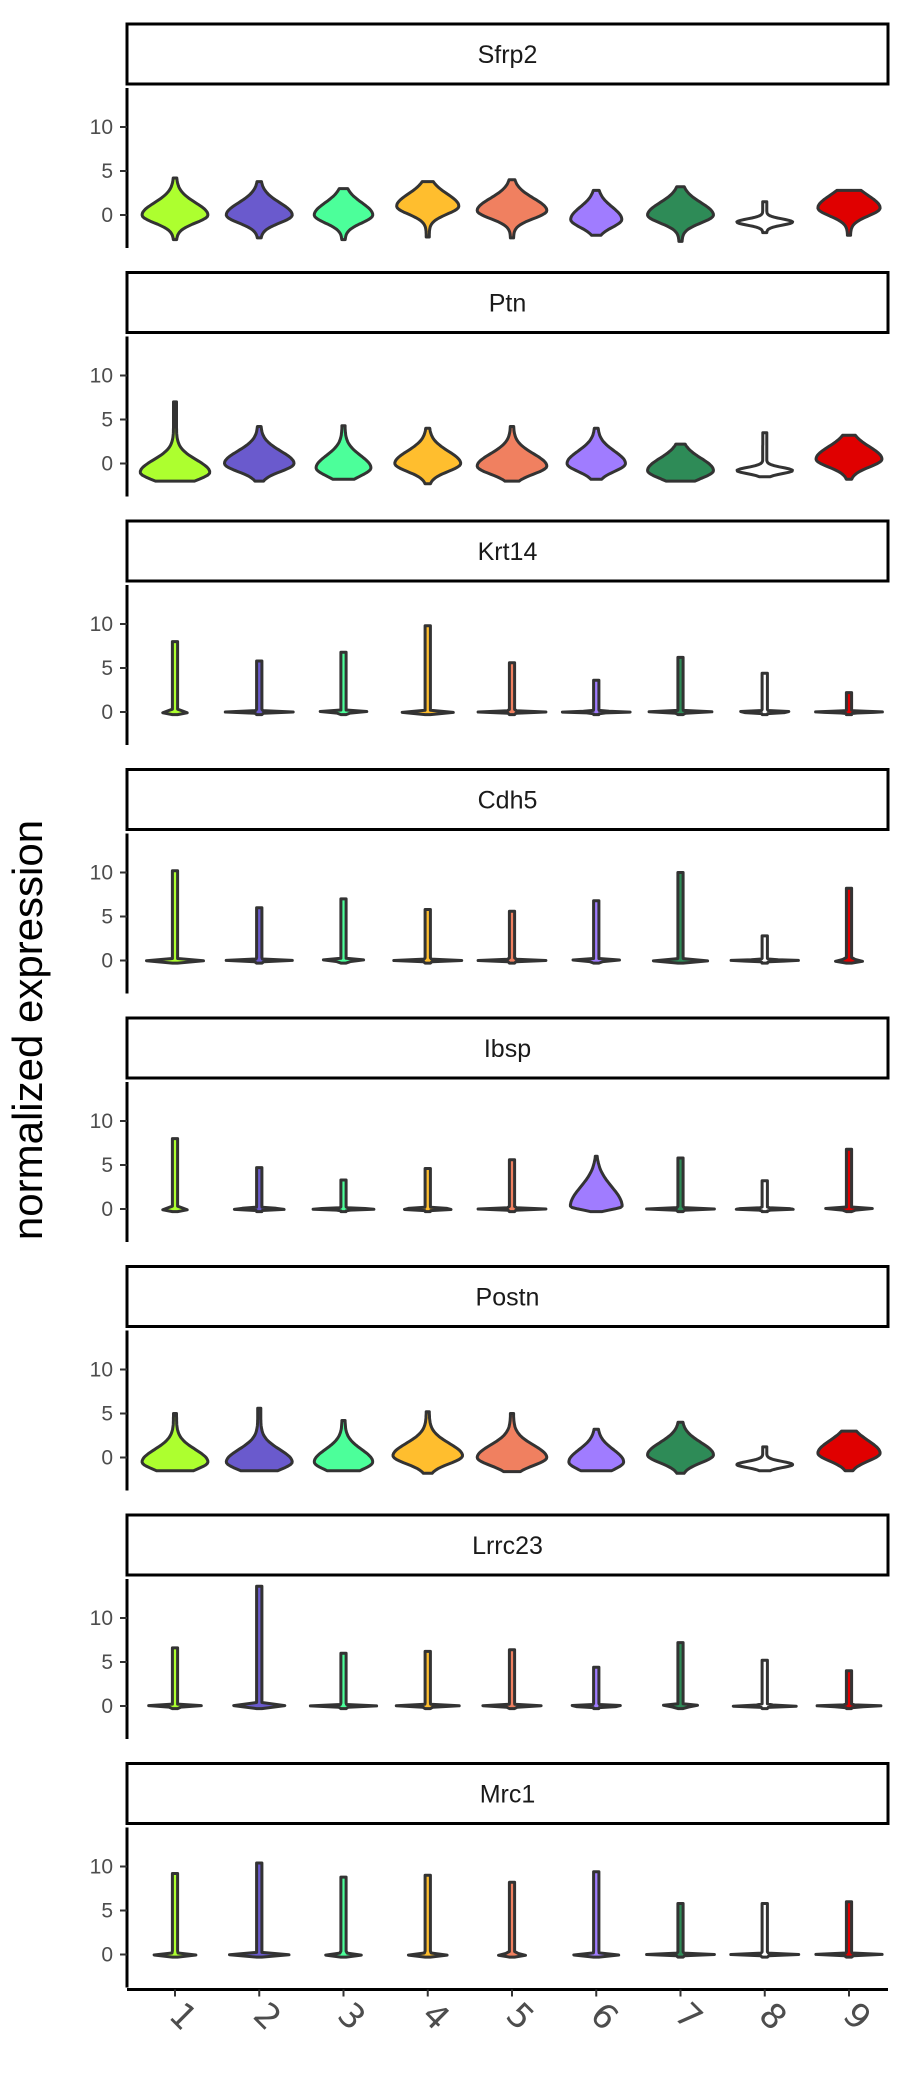 Image resolution: width=900 pixels, height=2100 pixels. Describe the element at coordinates (490, 1129) in the screenshot. I see `facet-panel-ibsp: Ibsp 0 5 10` at that location.